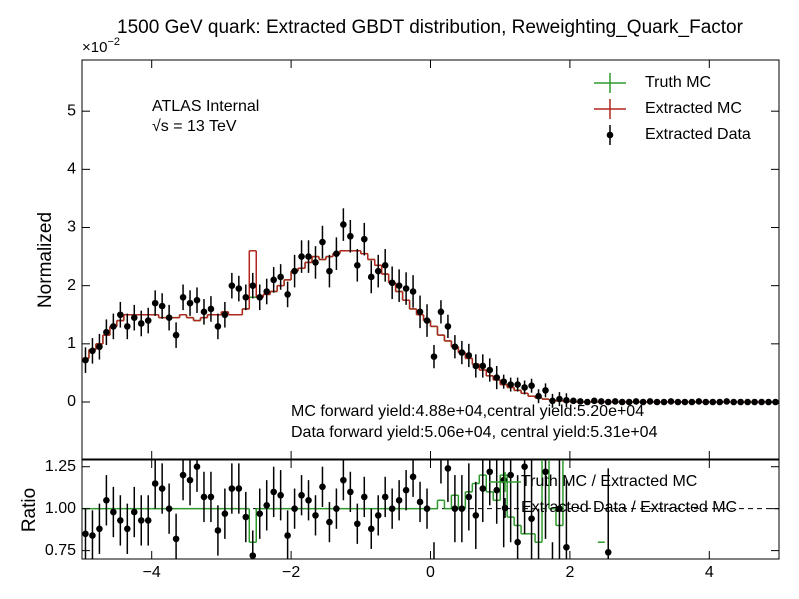 The width and height of the screenshot is (799, 599). Describe the element at coordinates (629, 507) in the screenshot. I see `legend-label: Extracted Data / Extracted MC` at that location.